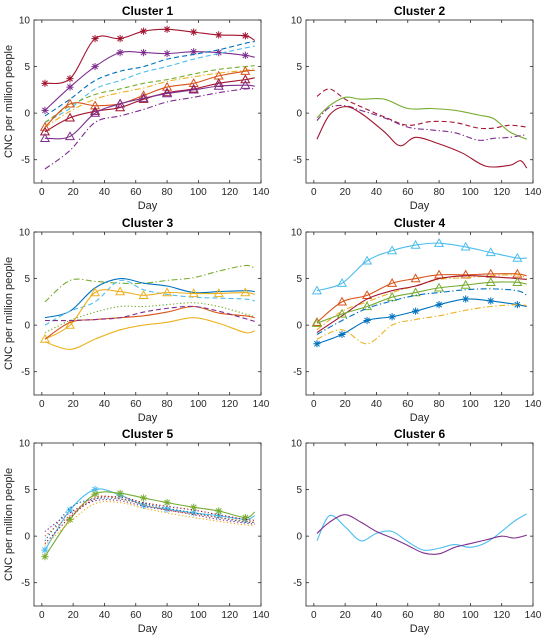  Describe the element at coordinates (420, 11) in the screenshot. I see `panel-title: Cluster 2` at that location.